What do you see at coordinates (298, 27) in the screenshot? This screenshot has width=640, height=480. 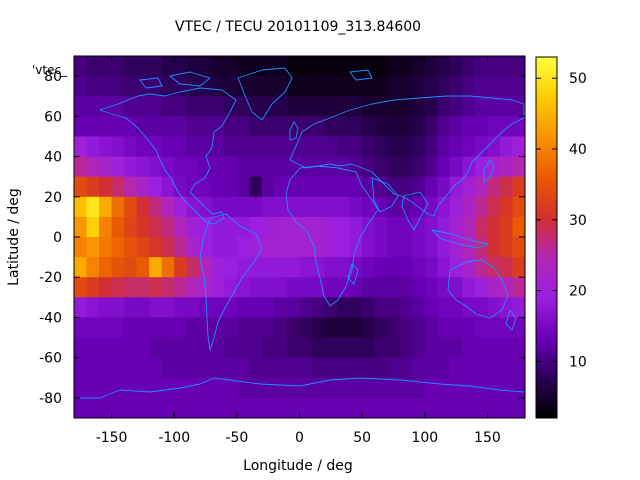 I see `chart-title: VTEC / TECU 20101109_313.84600` at bounding box center [298, 27].